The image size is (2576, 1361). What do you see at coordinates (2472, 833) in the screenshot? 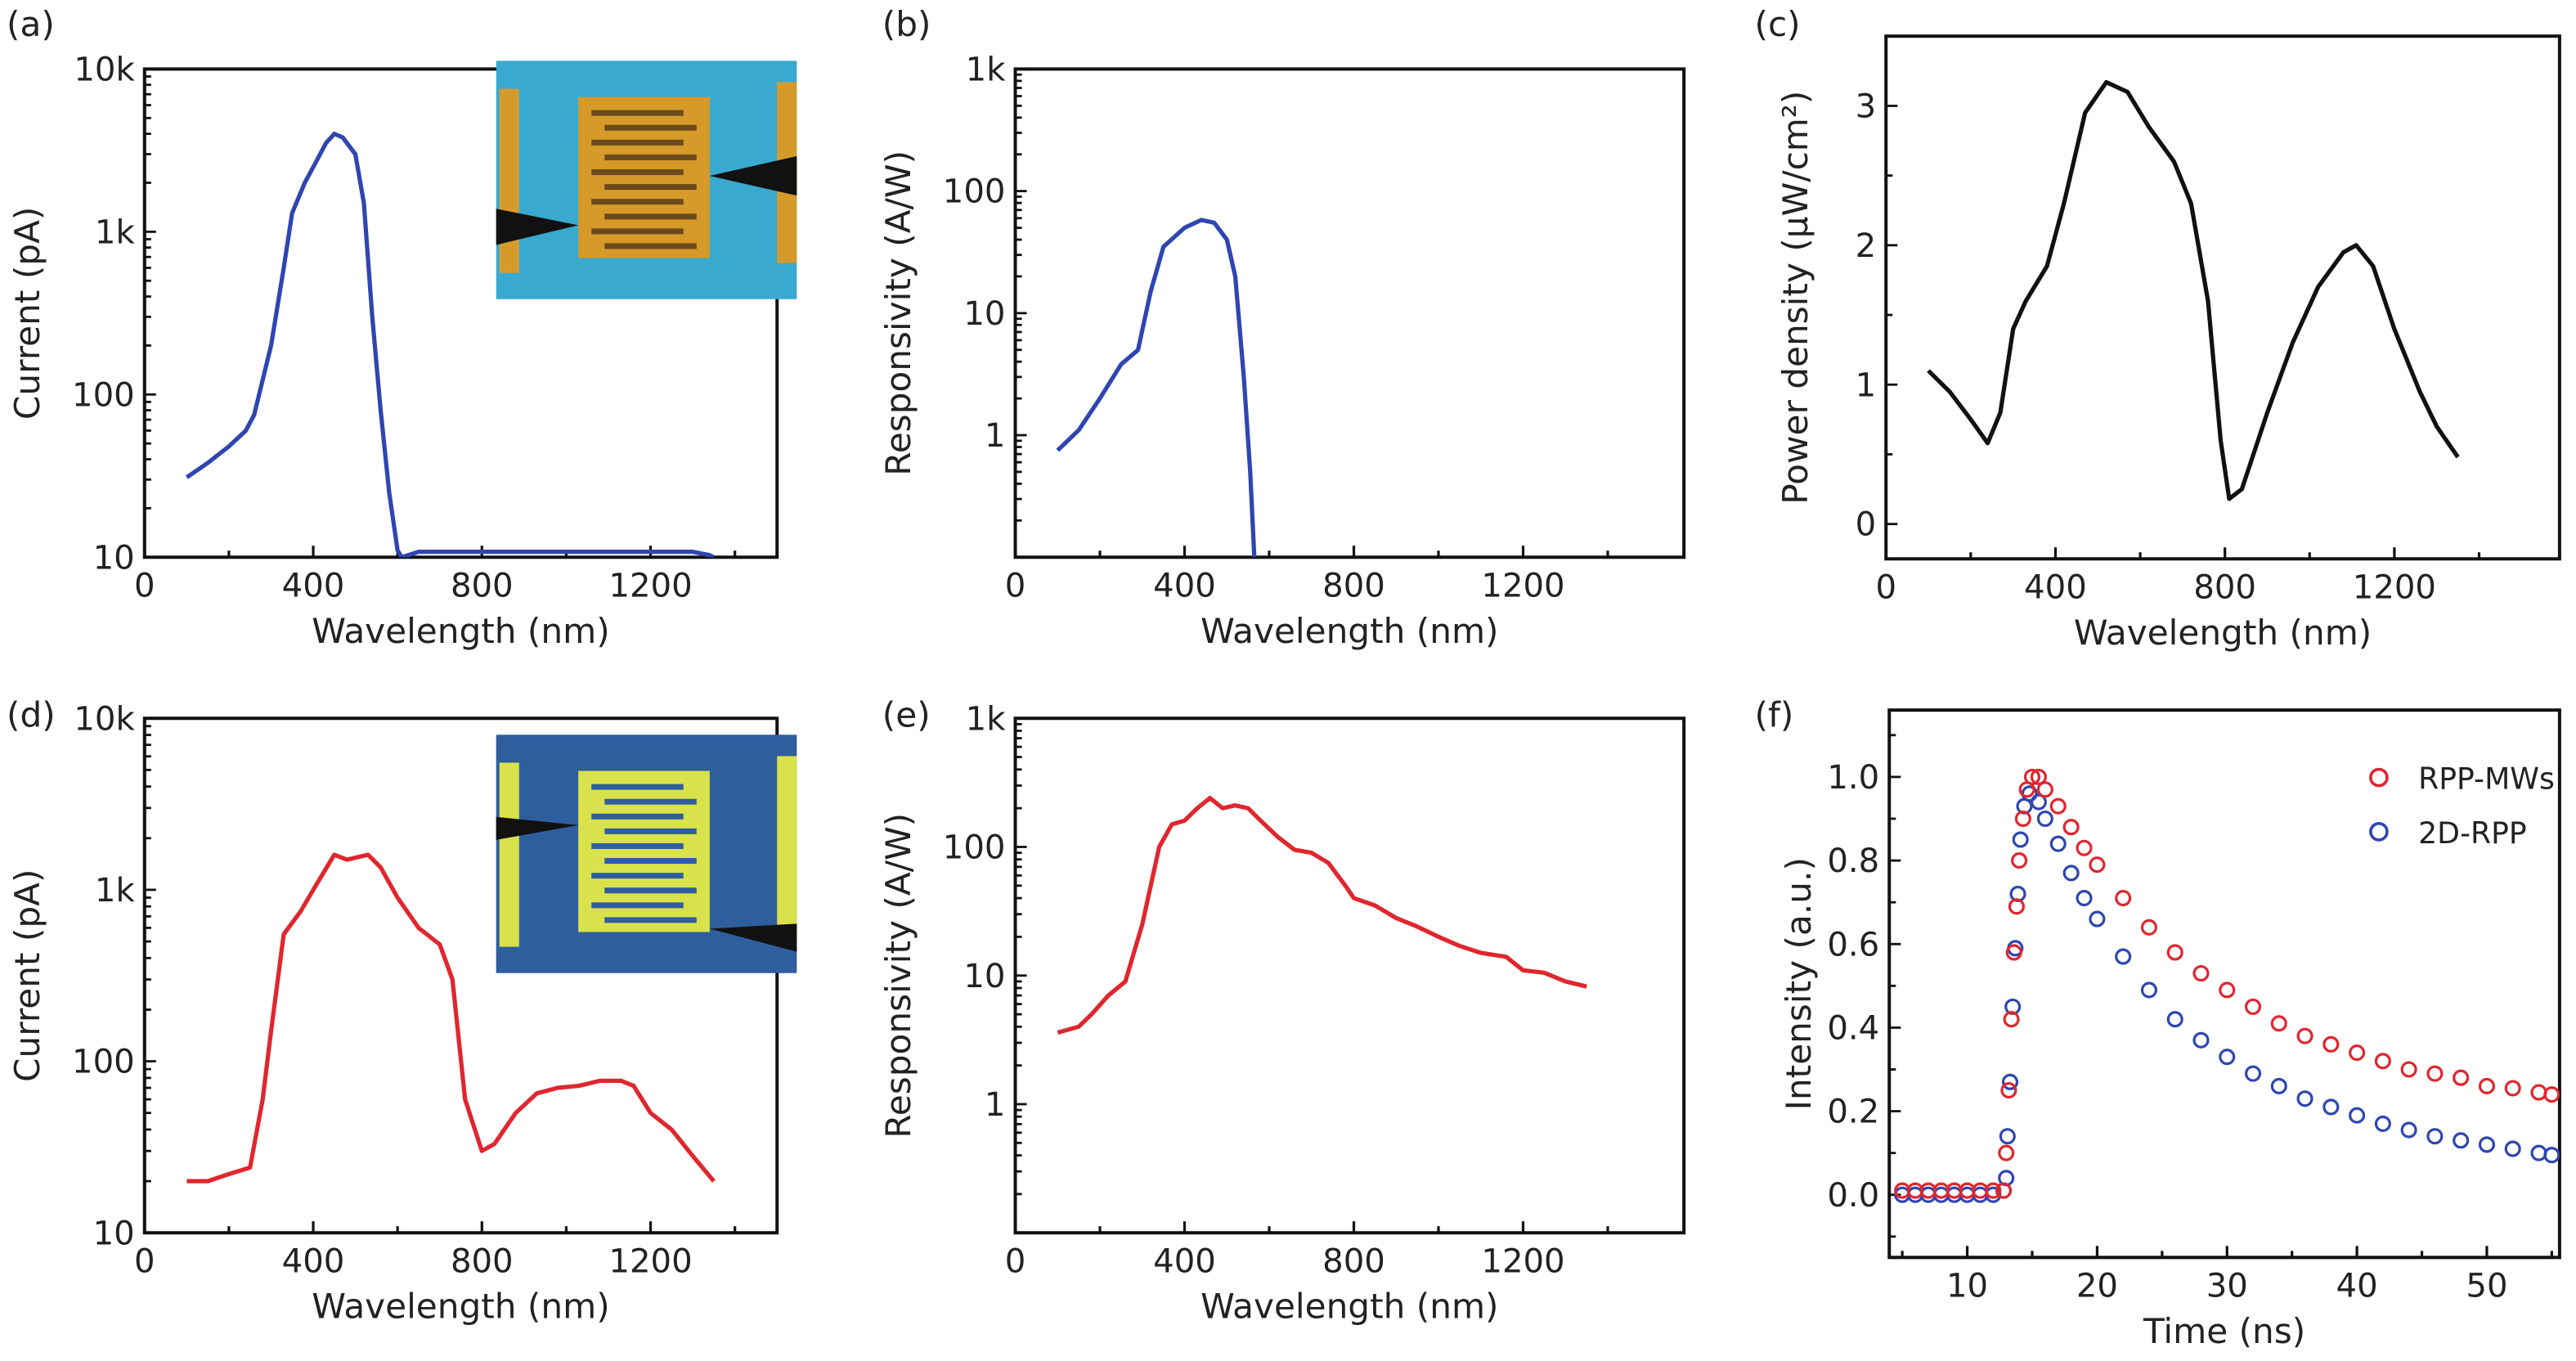
I see `legend-label: 2D-RPP` at bounding box center [2472, 833].